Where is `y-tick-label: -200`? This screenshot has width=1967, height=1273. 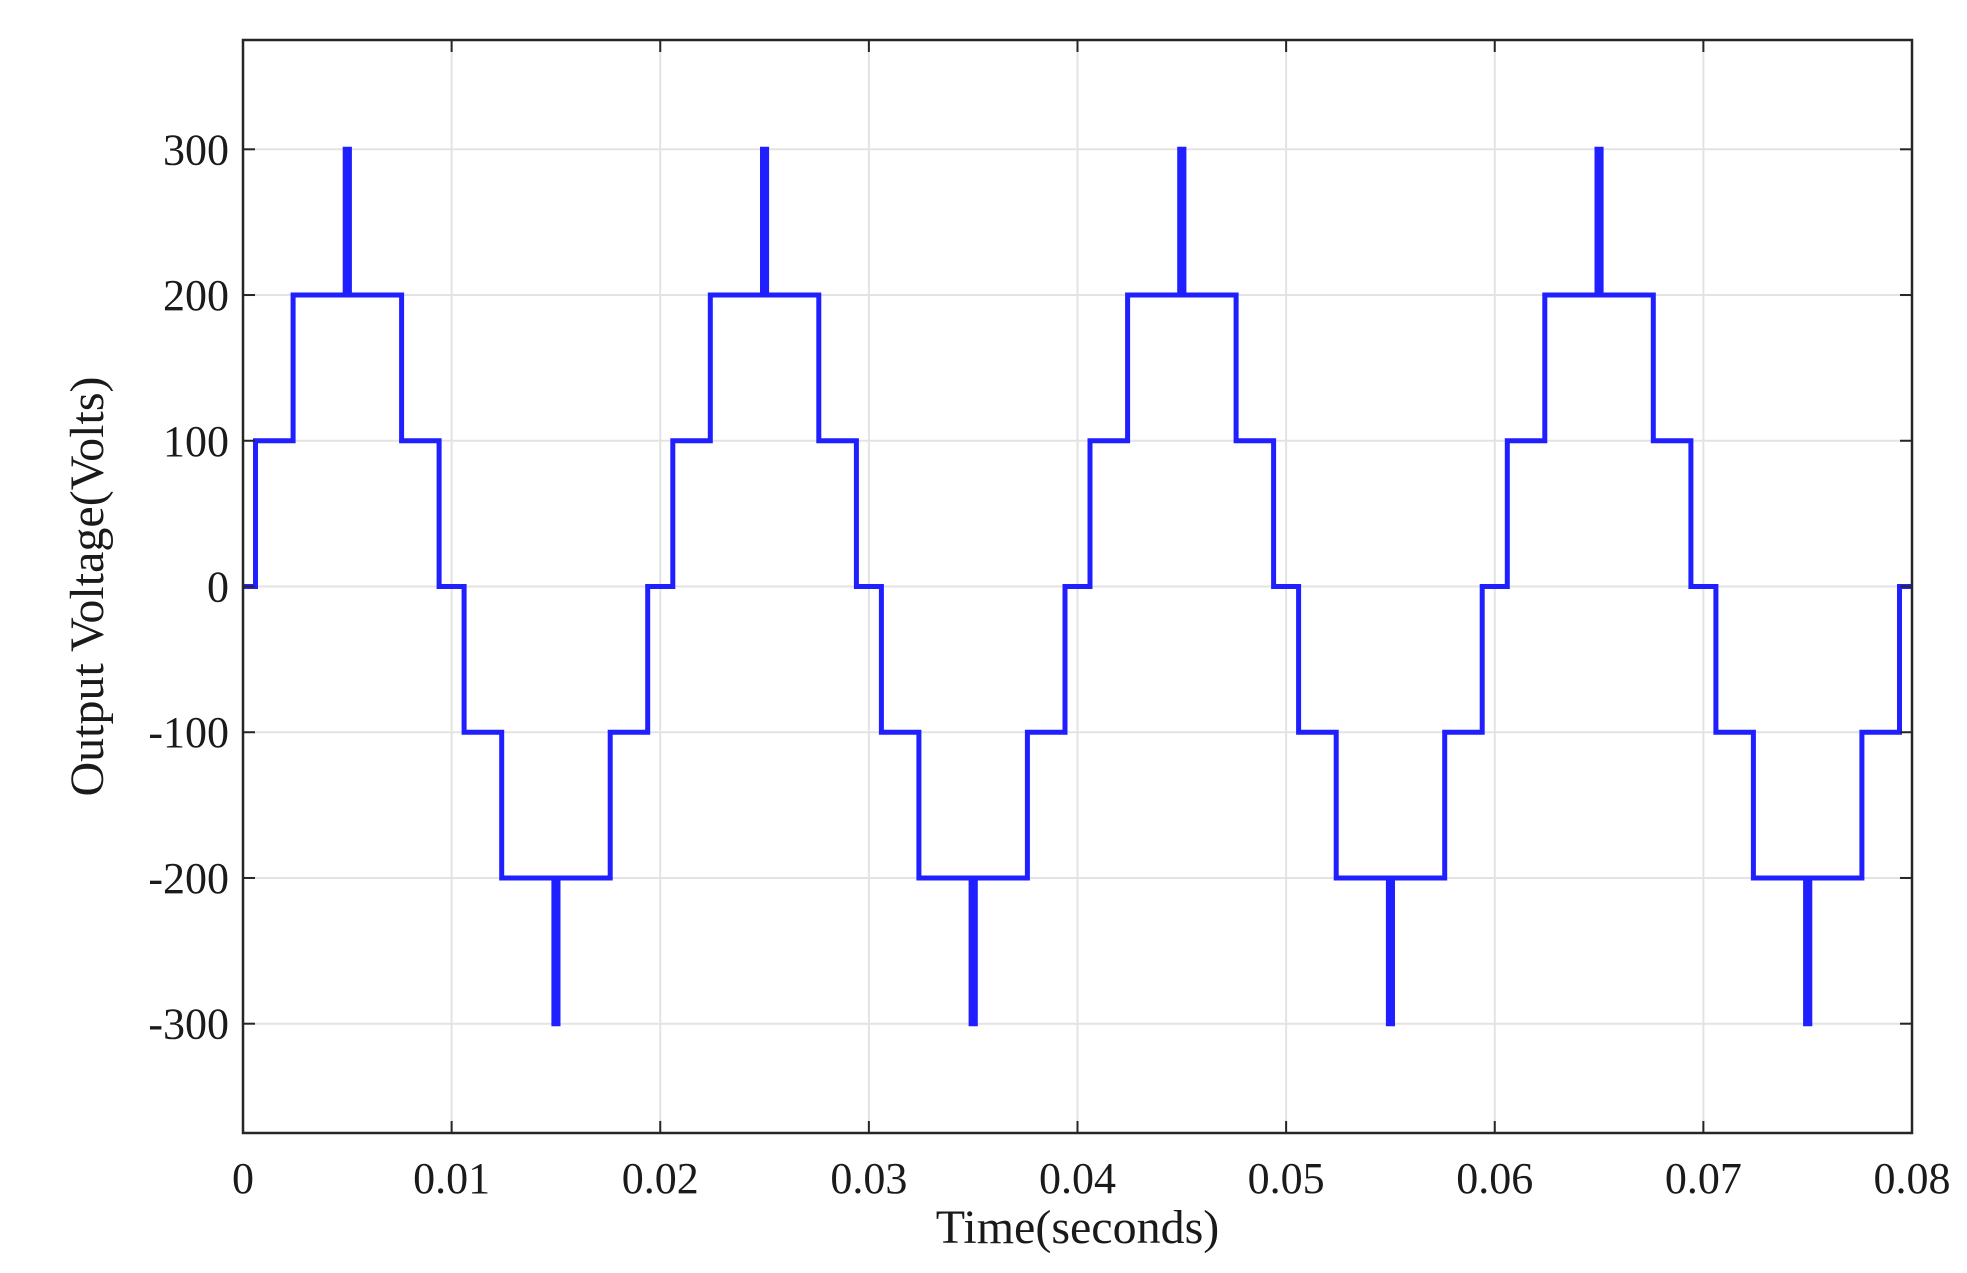
y-tick-label: -200 is located at coordinates (188, 878).